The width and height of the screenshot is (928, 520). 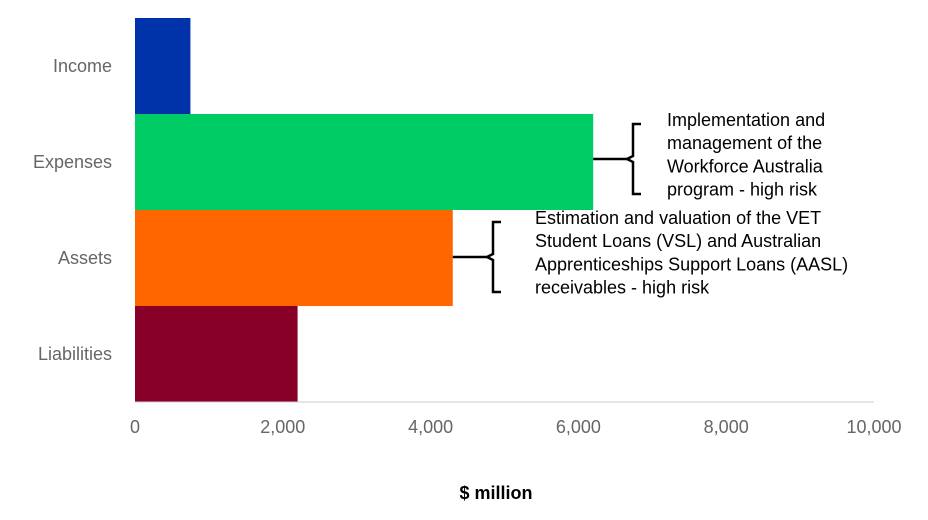 What do you see at coordinates (691, 264) in the screenshot?
I see `annotation-text: Apprenticeships Support Loans (AASL)` at bounding box center [691, 264].